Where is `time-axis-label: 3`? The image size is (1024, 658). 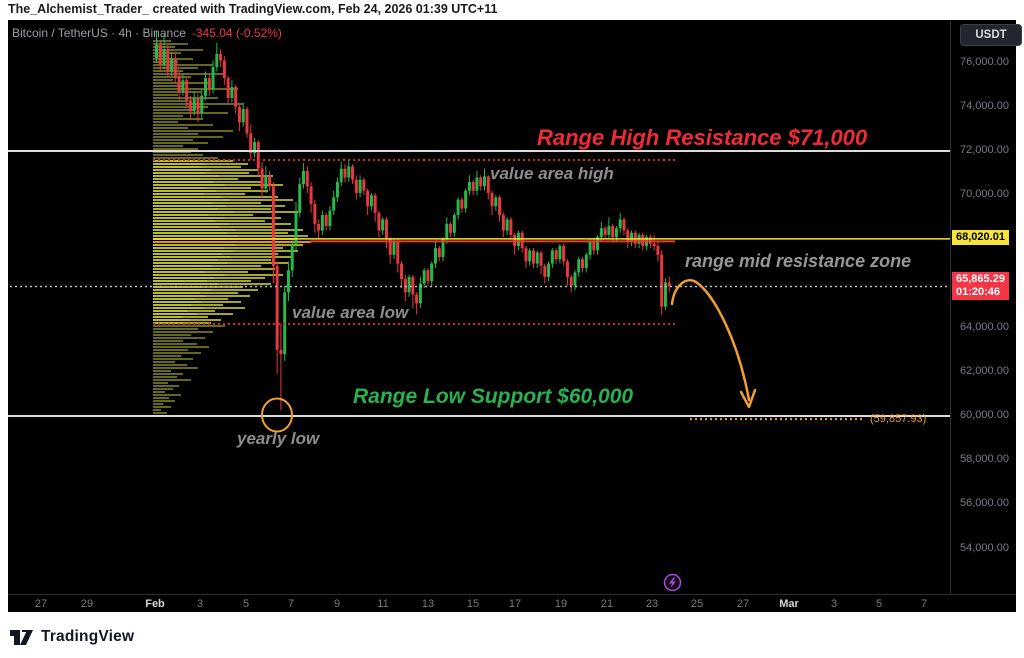
time-axis-label: 3 is located at coordinates (834, 604).